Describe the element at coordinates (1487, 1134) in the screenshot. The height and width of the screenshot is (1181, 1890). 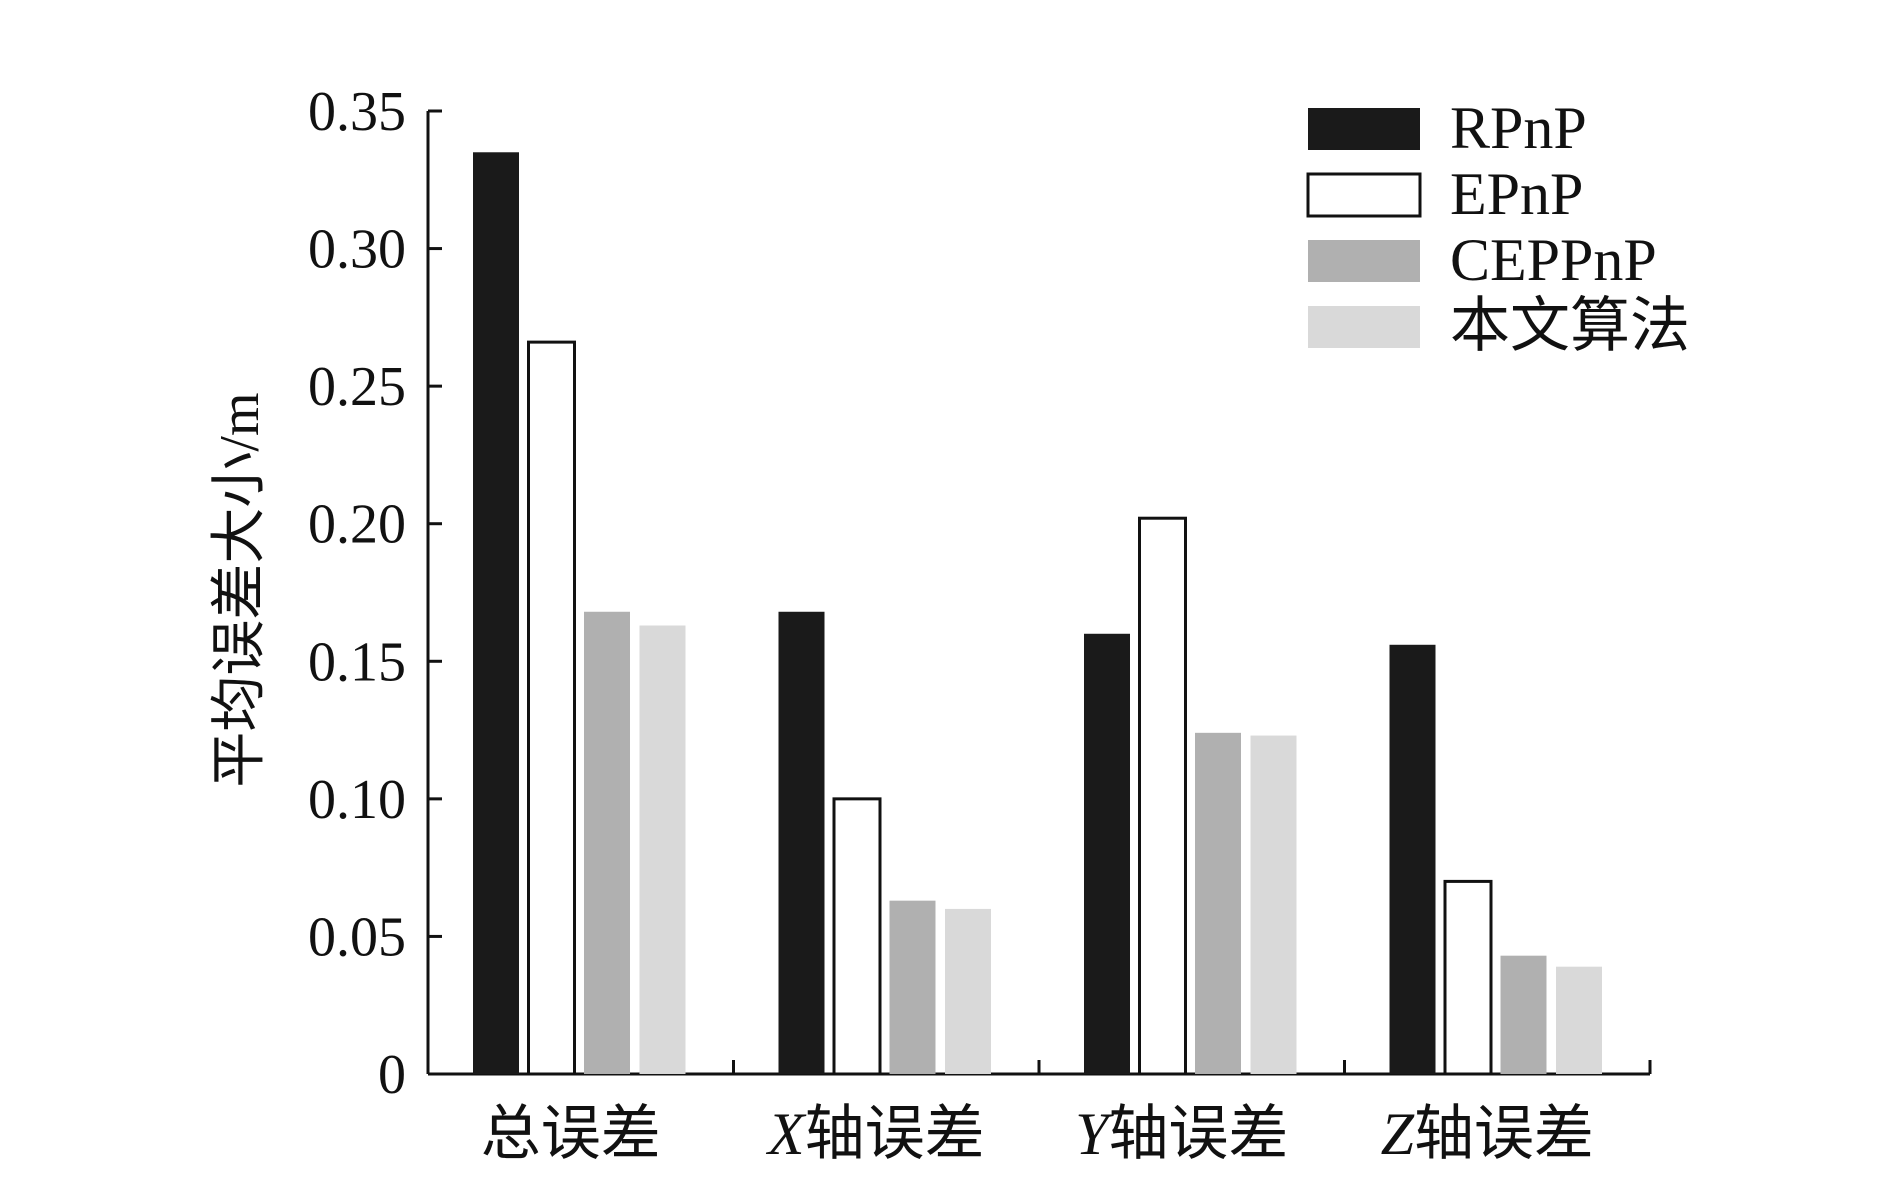
I see `x-category-label: Z轴误差` at that location.